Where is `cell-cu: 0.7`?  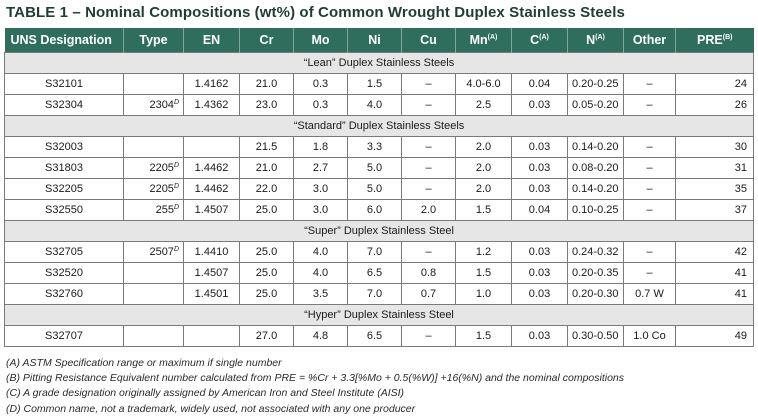
cell-cu: 0.7 is located at coordinates (428, 294).